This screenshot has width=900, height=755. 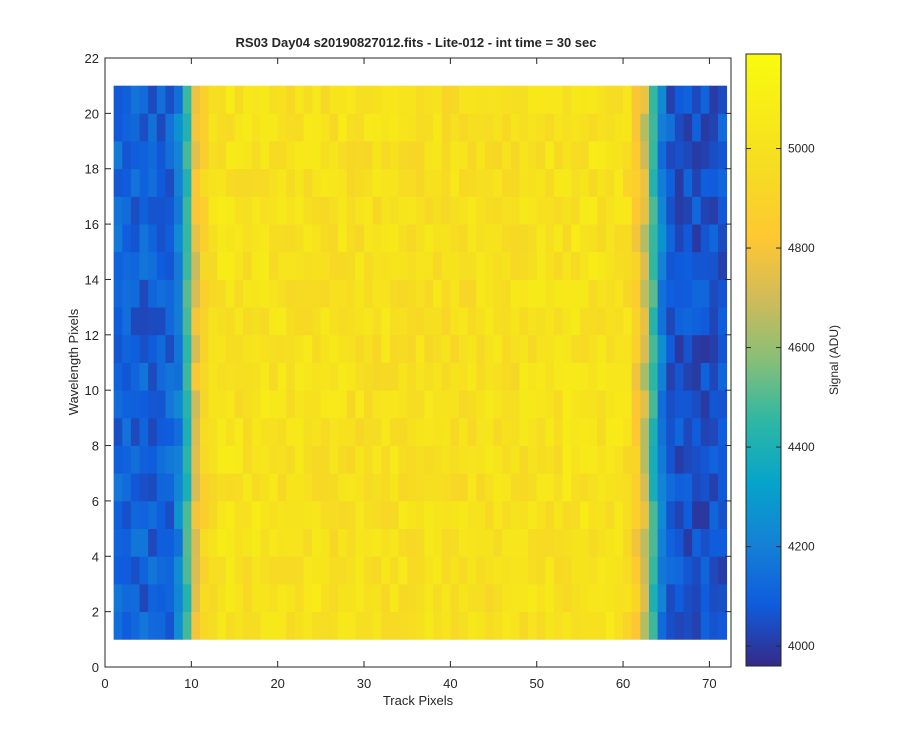 What do you see at coordinates (92, 58) in the screenshot?
I see `y-tick-label: 22` at bounding box center [92, 58].